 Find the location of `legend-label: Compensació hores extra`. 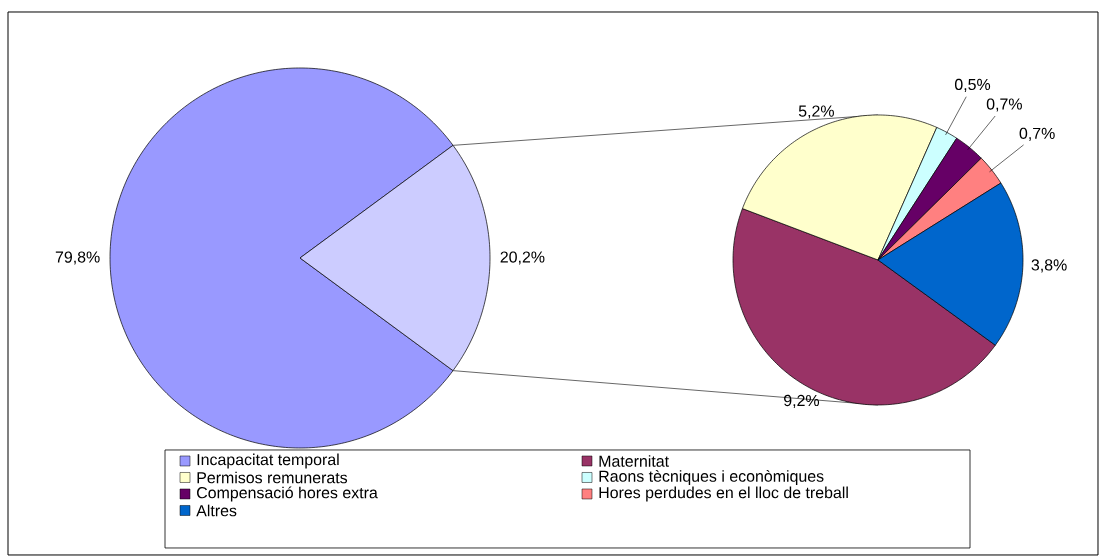

legend-label: Compensació hores extra is located at coordinates (287, 494).